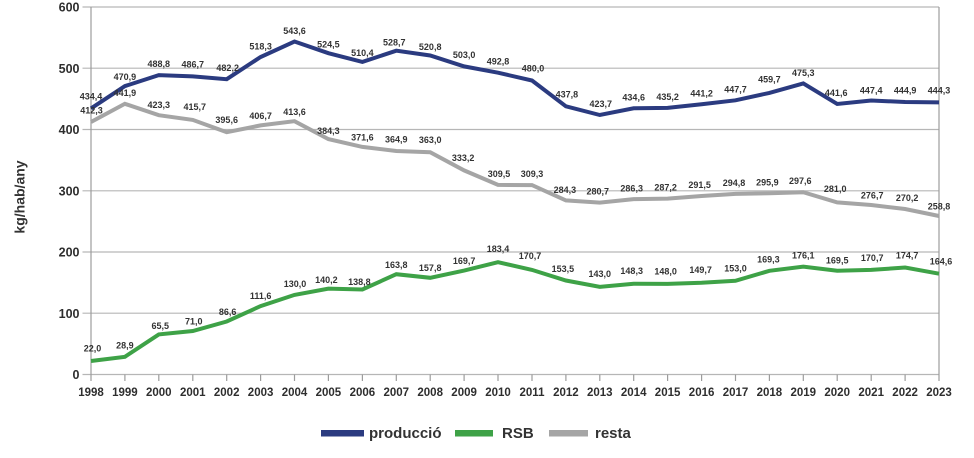  What do you see at coordinates (464, 261) in the screenshot?
I see `svg-text: 169,7` at bounding box center [464, 261].